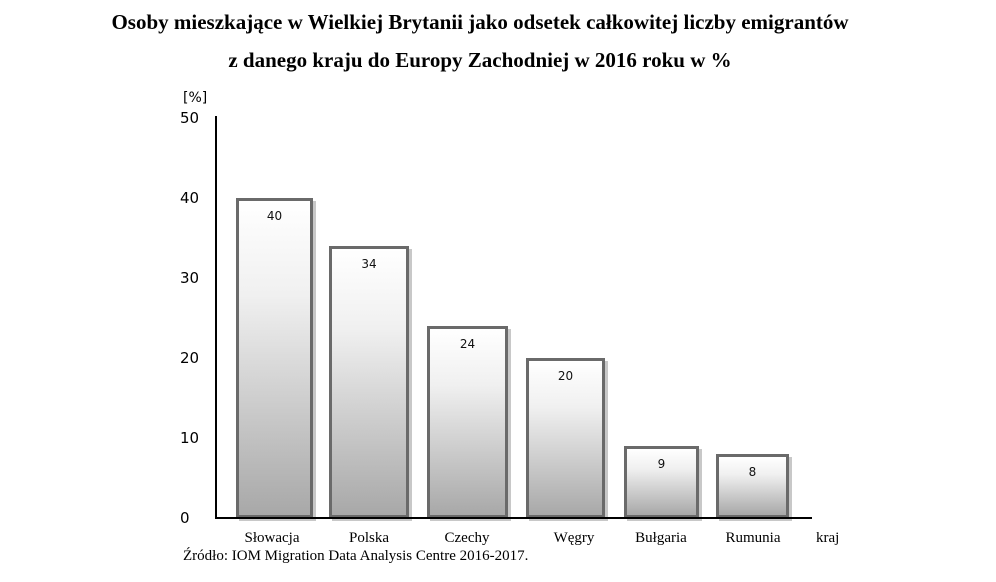 The image size is (996, 582). I want to click on bar-value-label: 9, so click(661, 464).